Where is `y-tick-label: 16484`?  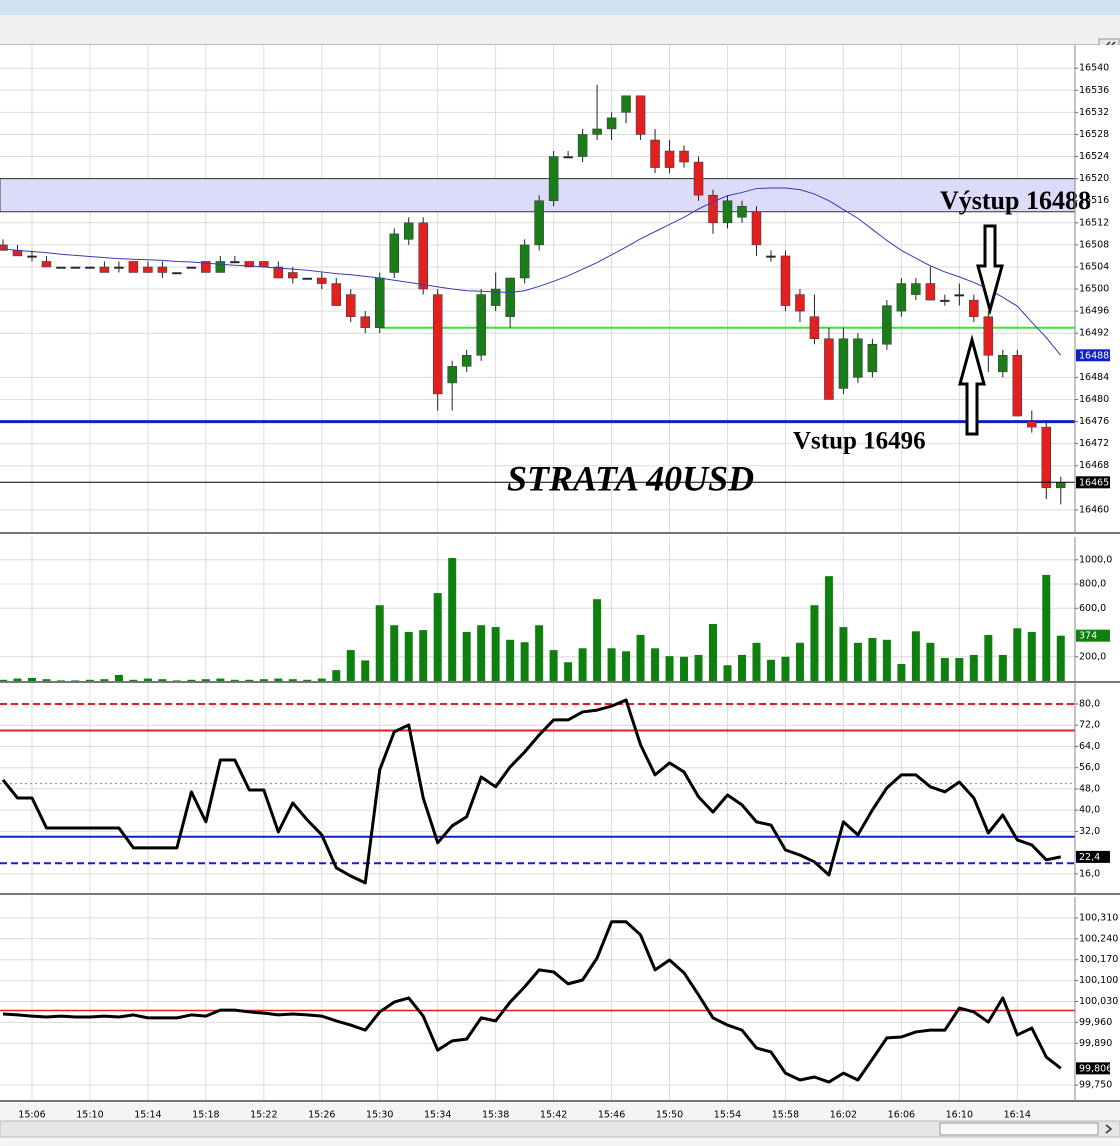
y-tick-label: 16484 is located at coordinates (1094, 377).